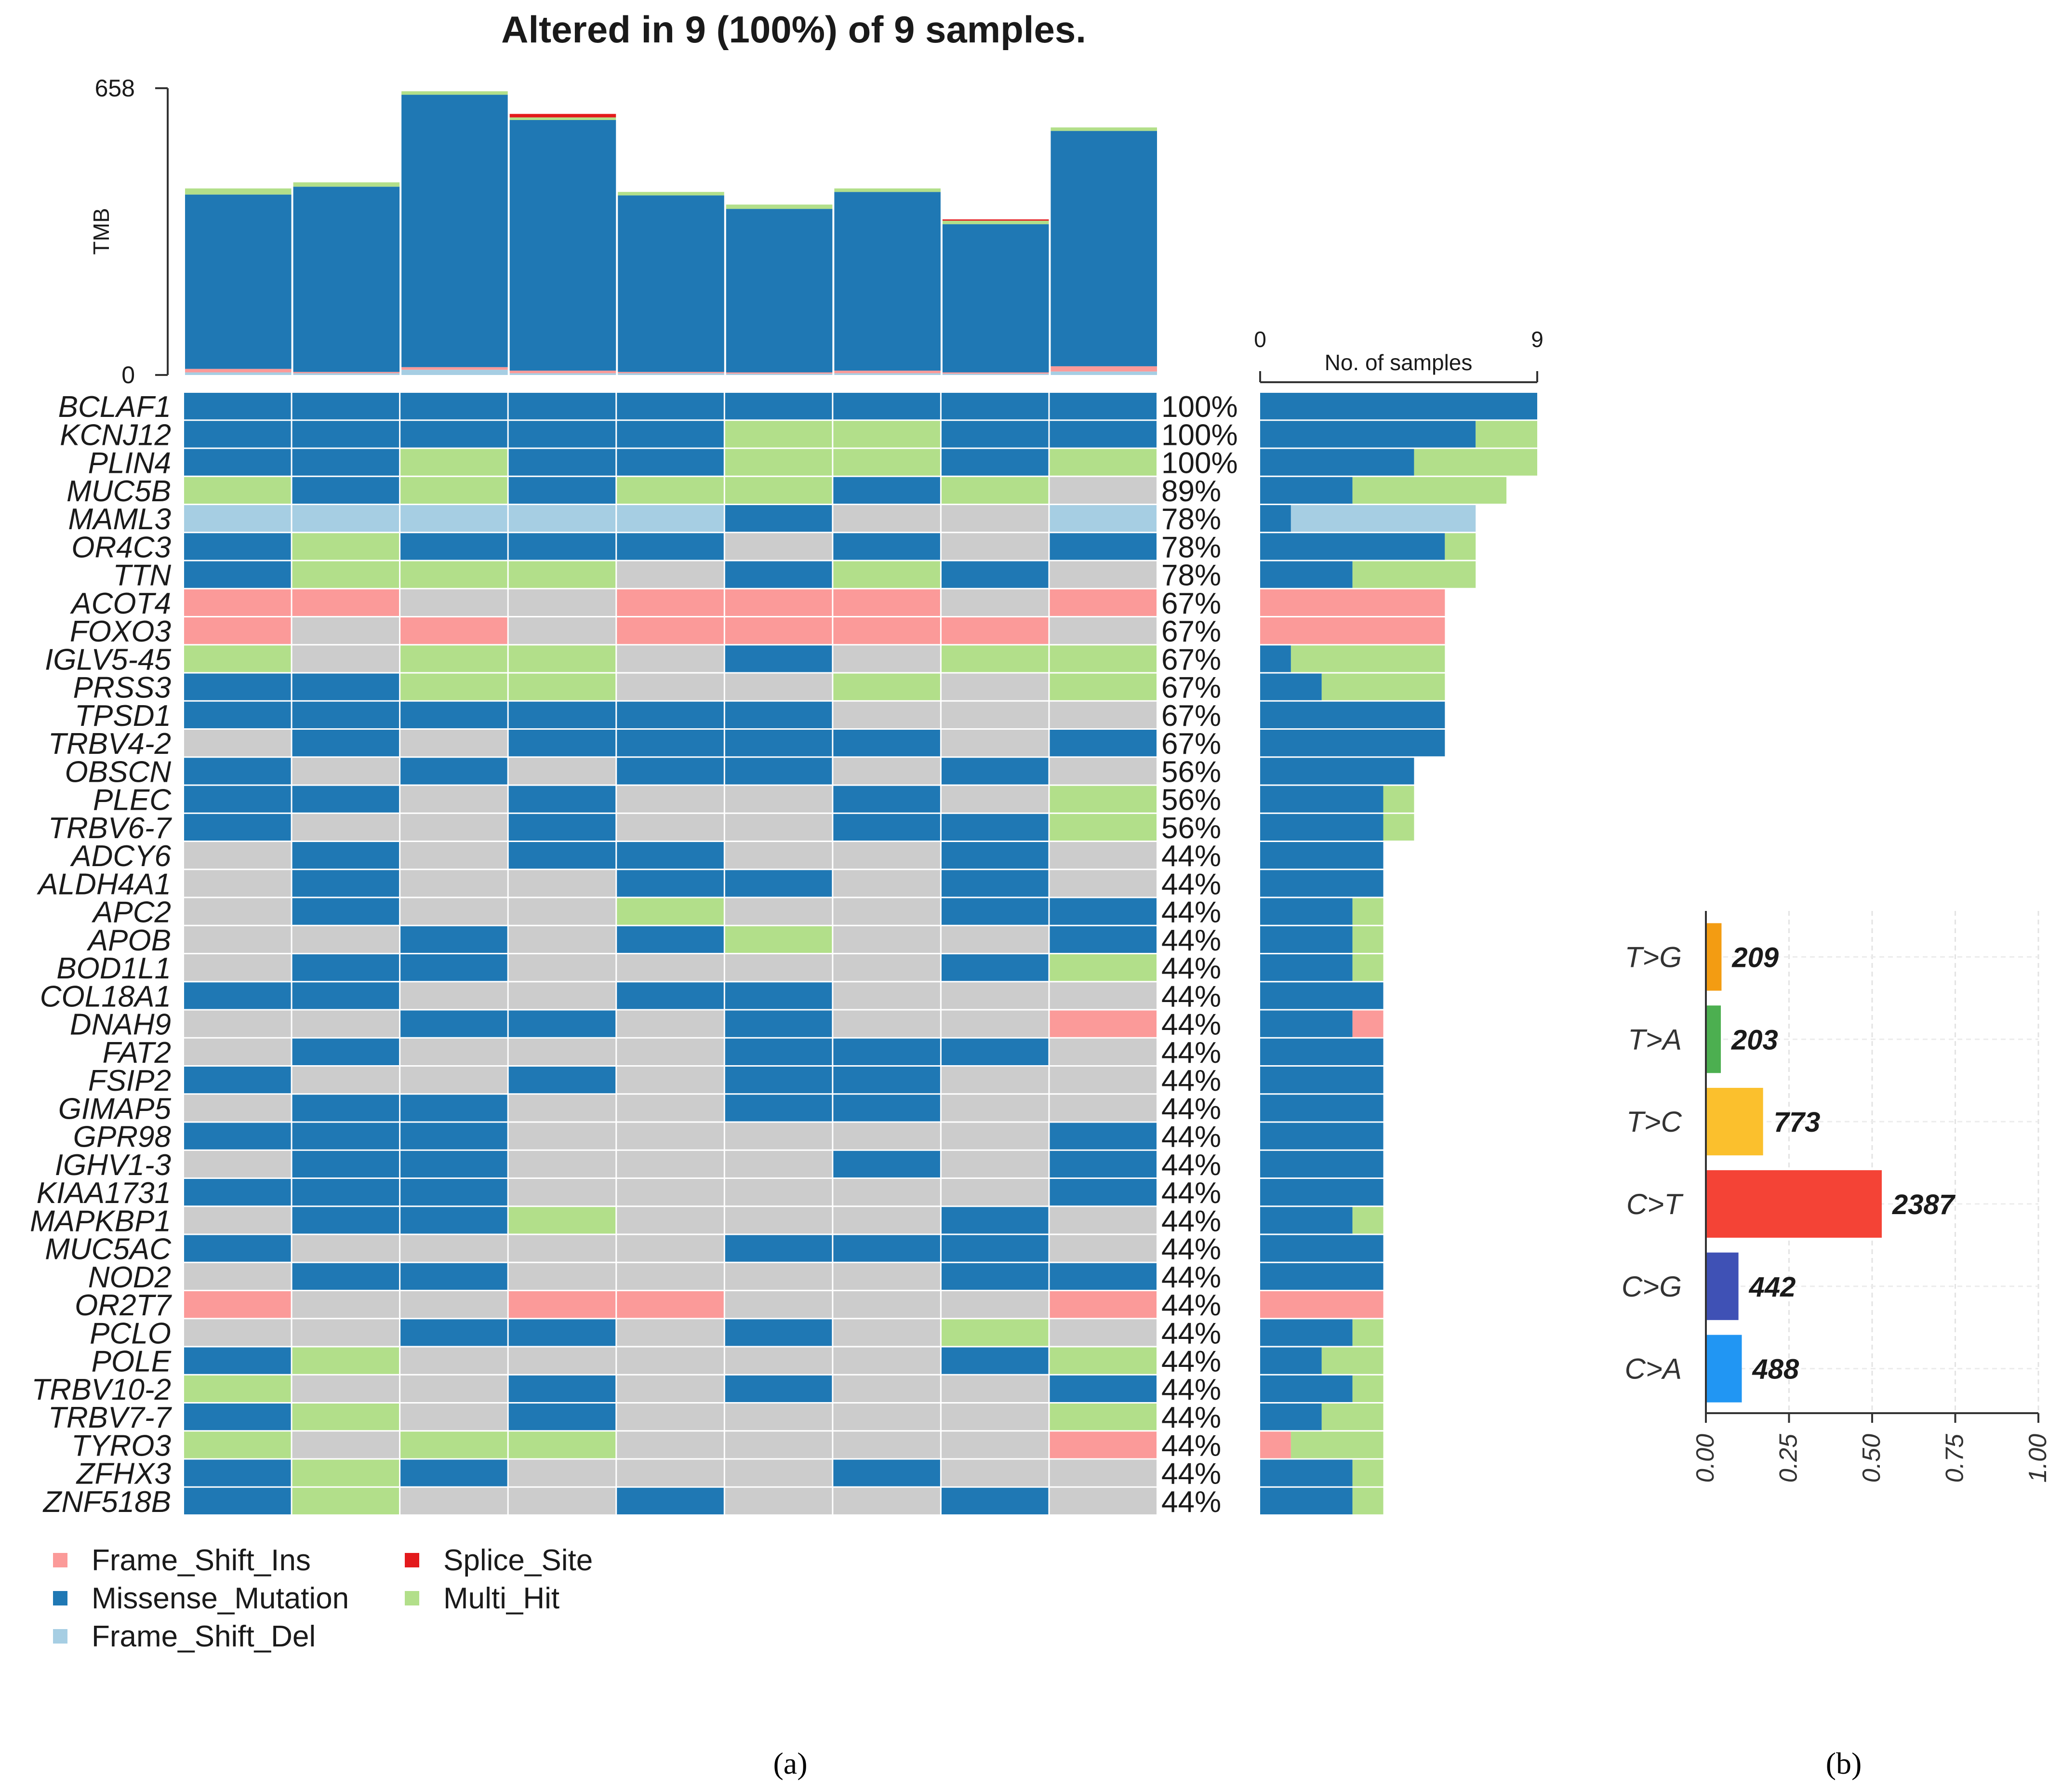 This screenshot has width=2062, height=1792. I want to click on cell-BOD1L1-s7, so click(886, 967).